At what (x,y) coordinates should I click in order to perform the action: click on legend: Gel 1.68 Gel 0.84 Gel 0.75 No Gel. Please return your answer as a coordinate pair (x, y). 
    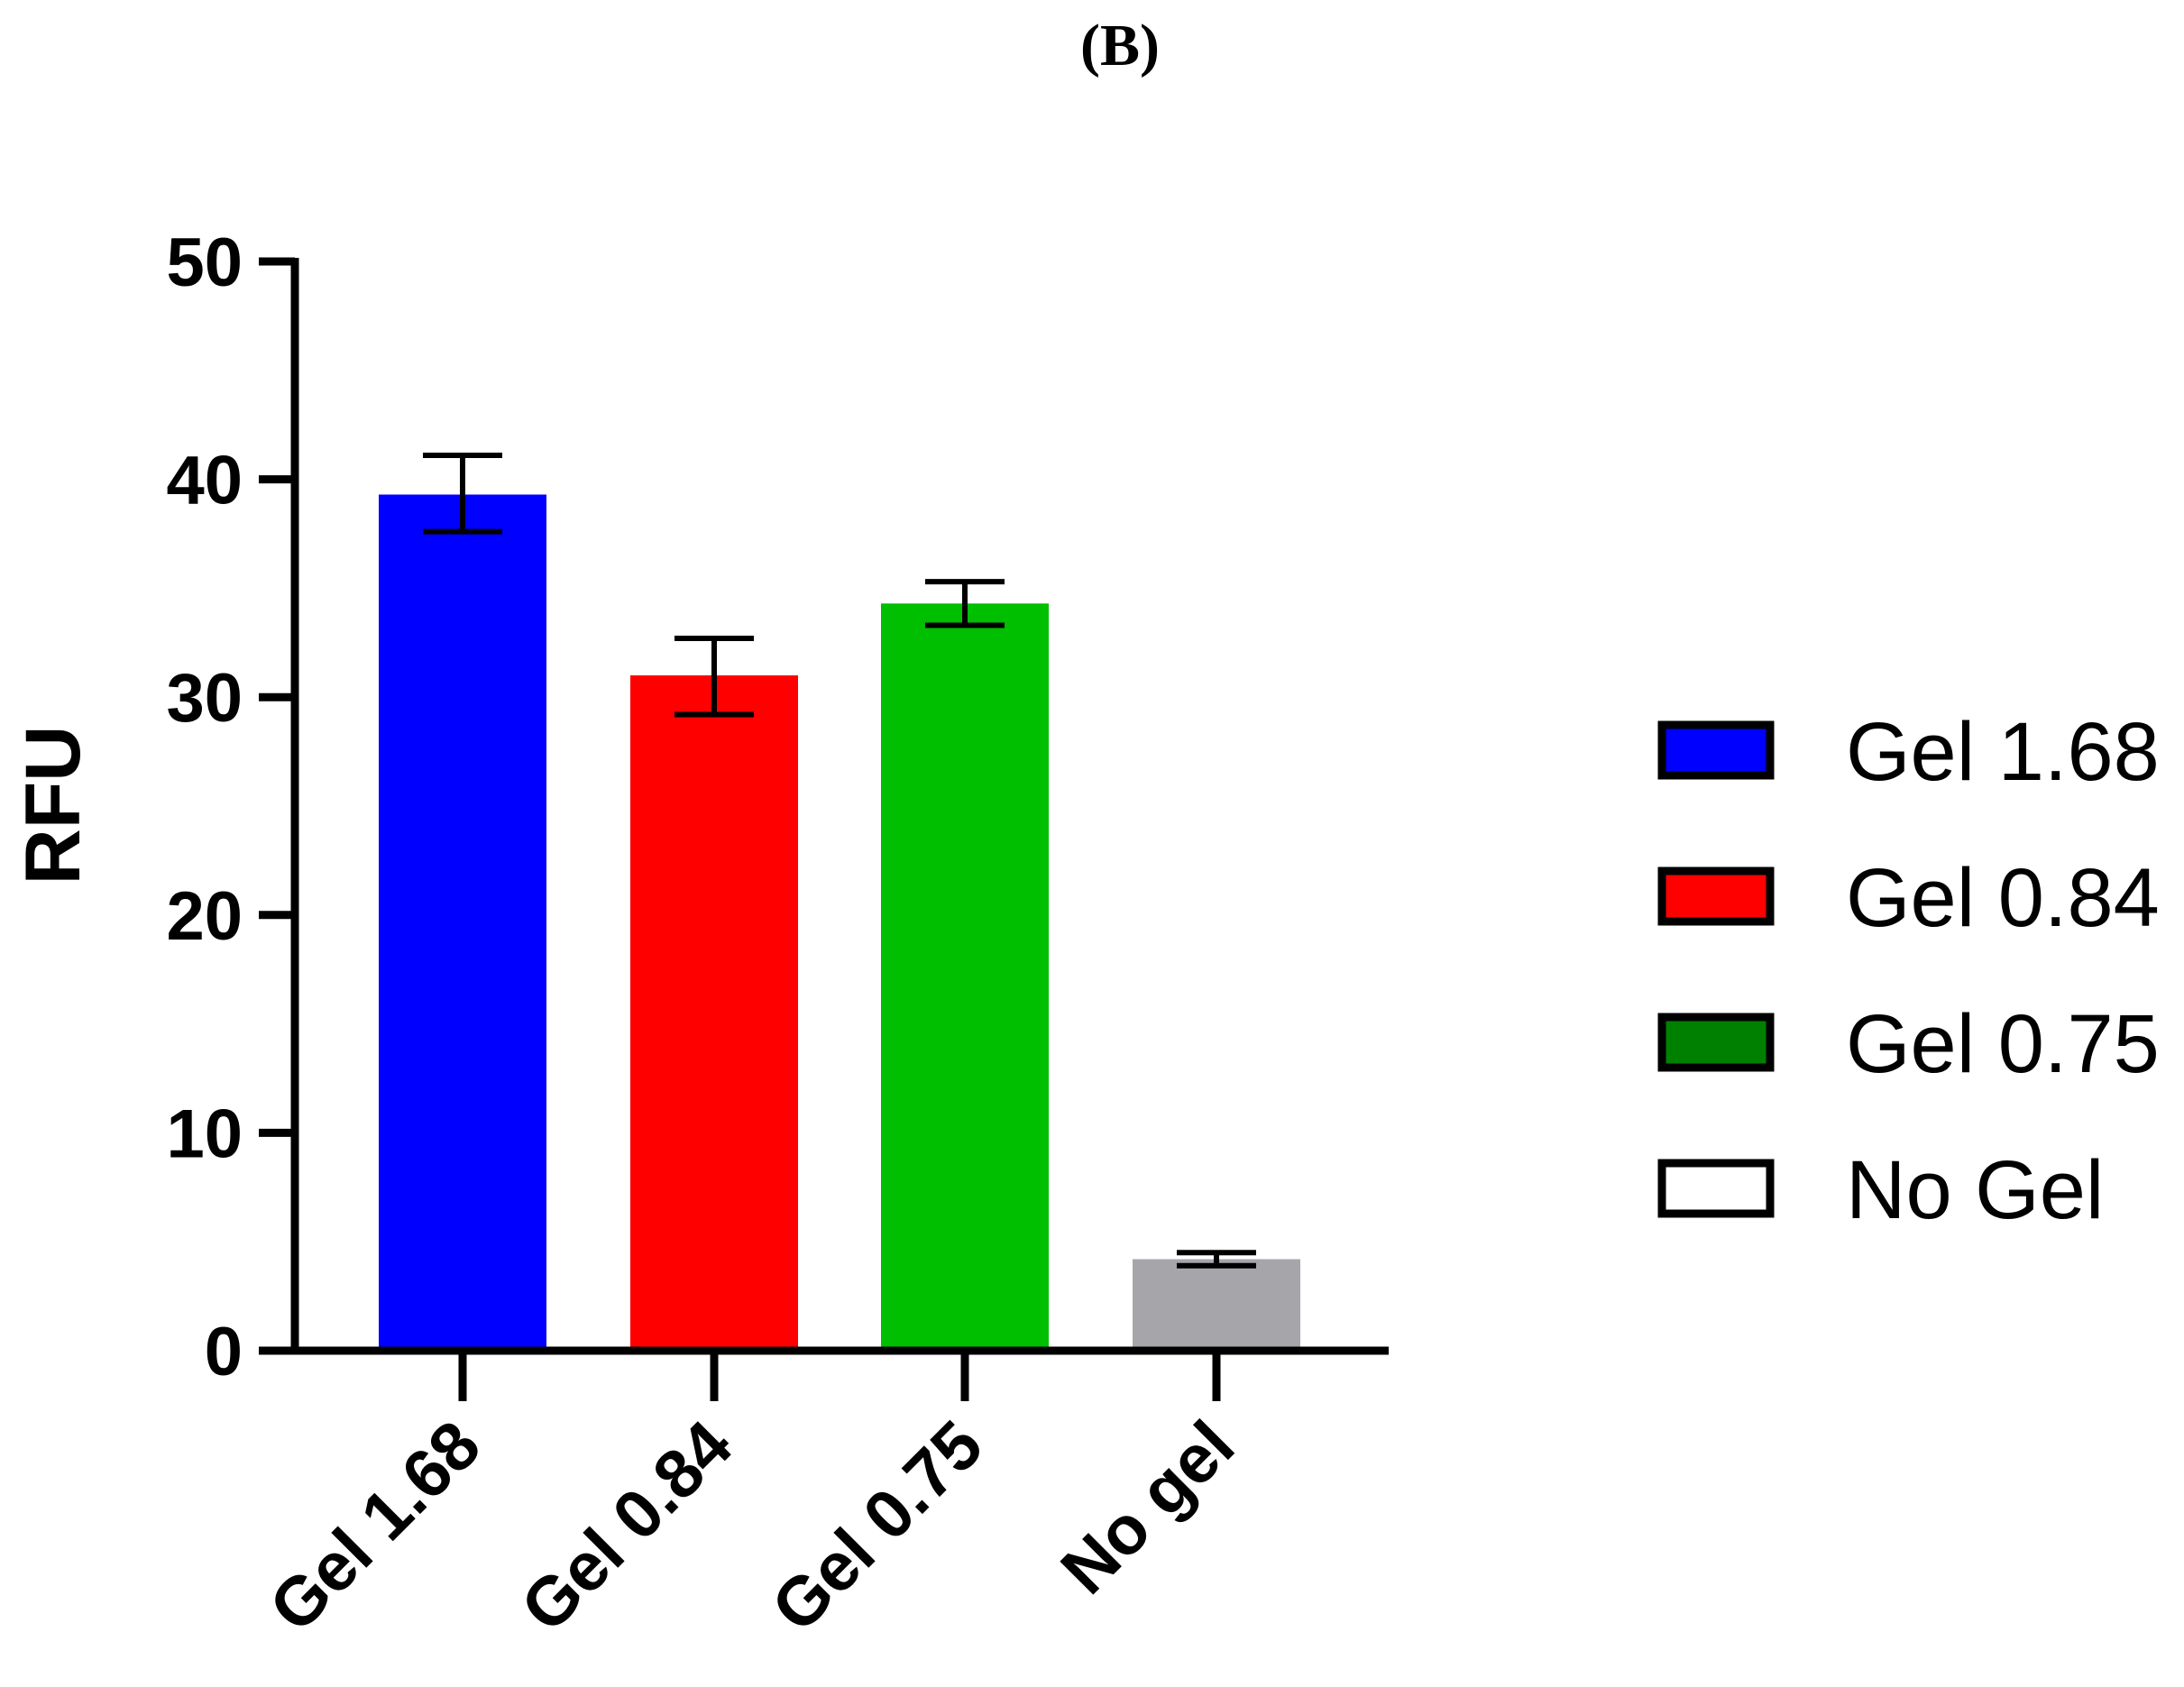
    Looking at the image, I should click on (1909, 971).